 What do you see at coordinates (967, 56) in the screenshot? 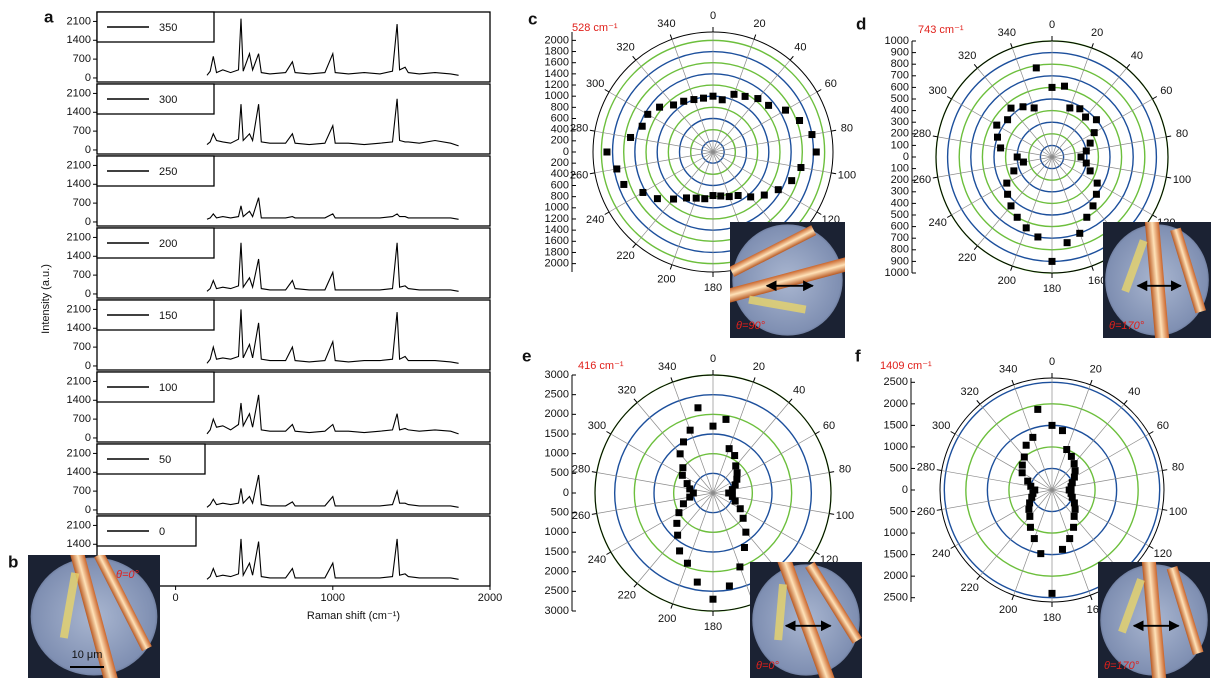
I see `angle-label: 320` at bounding box center [967, 56].